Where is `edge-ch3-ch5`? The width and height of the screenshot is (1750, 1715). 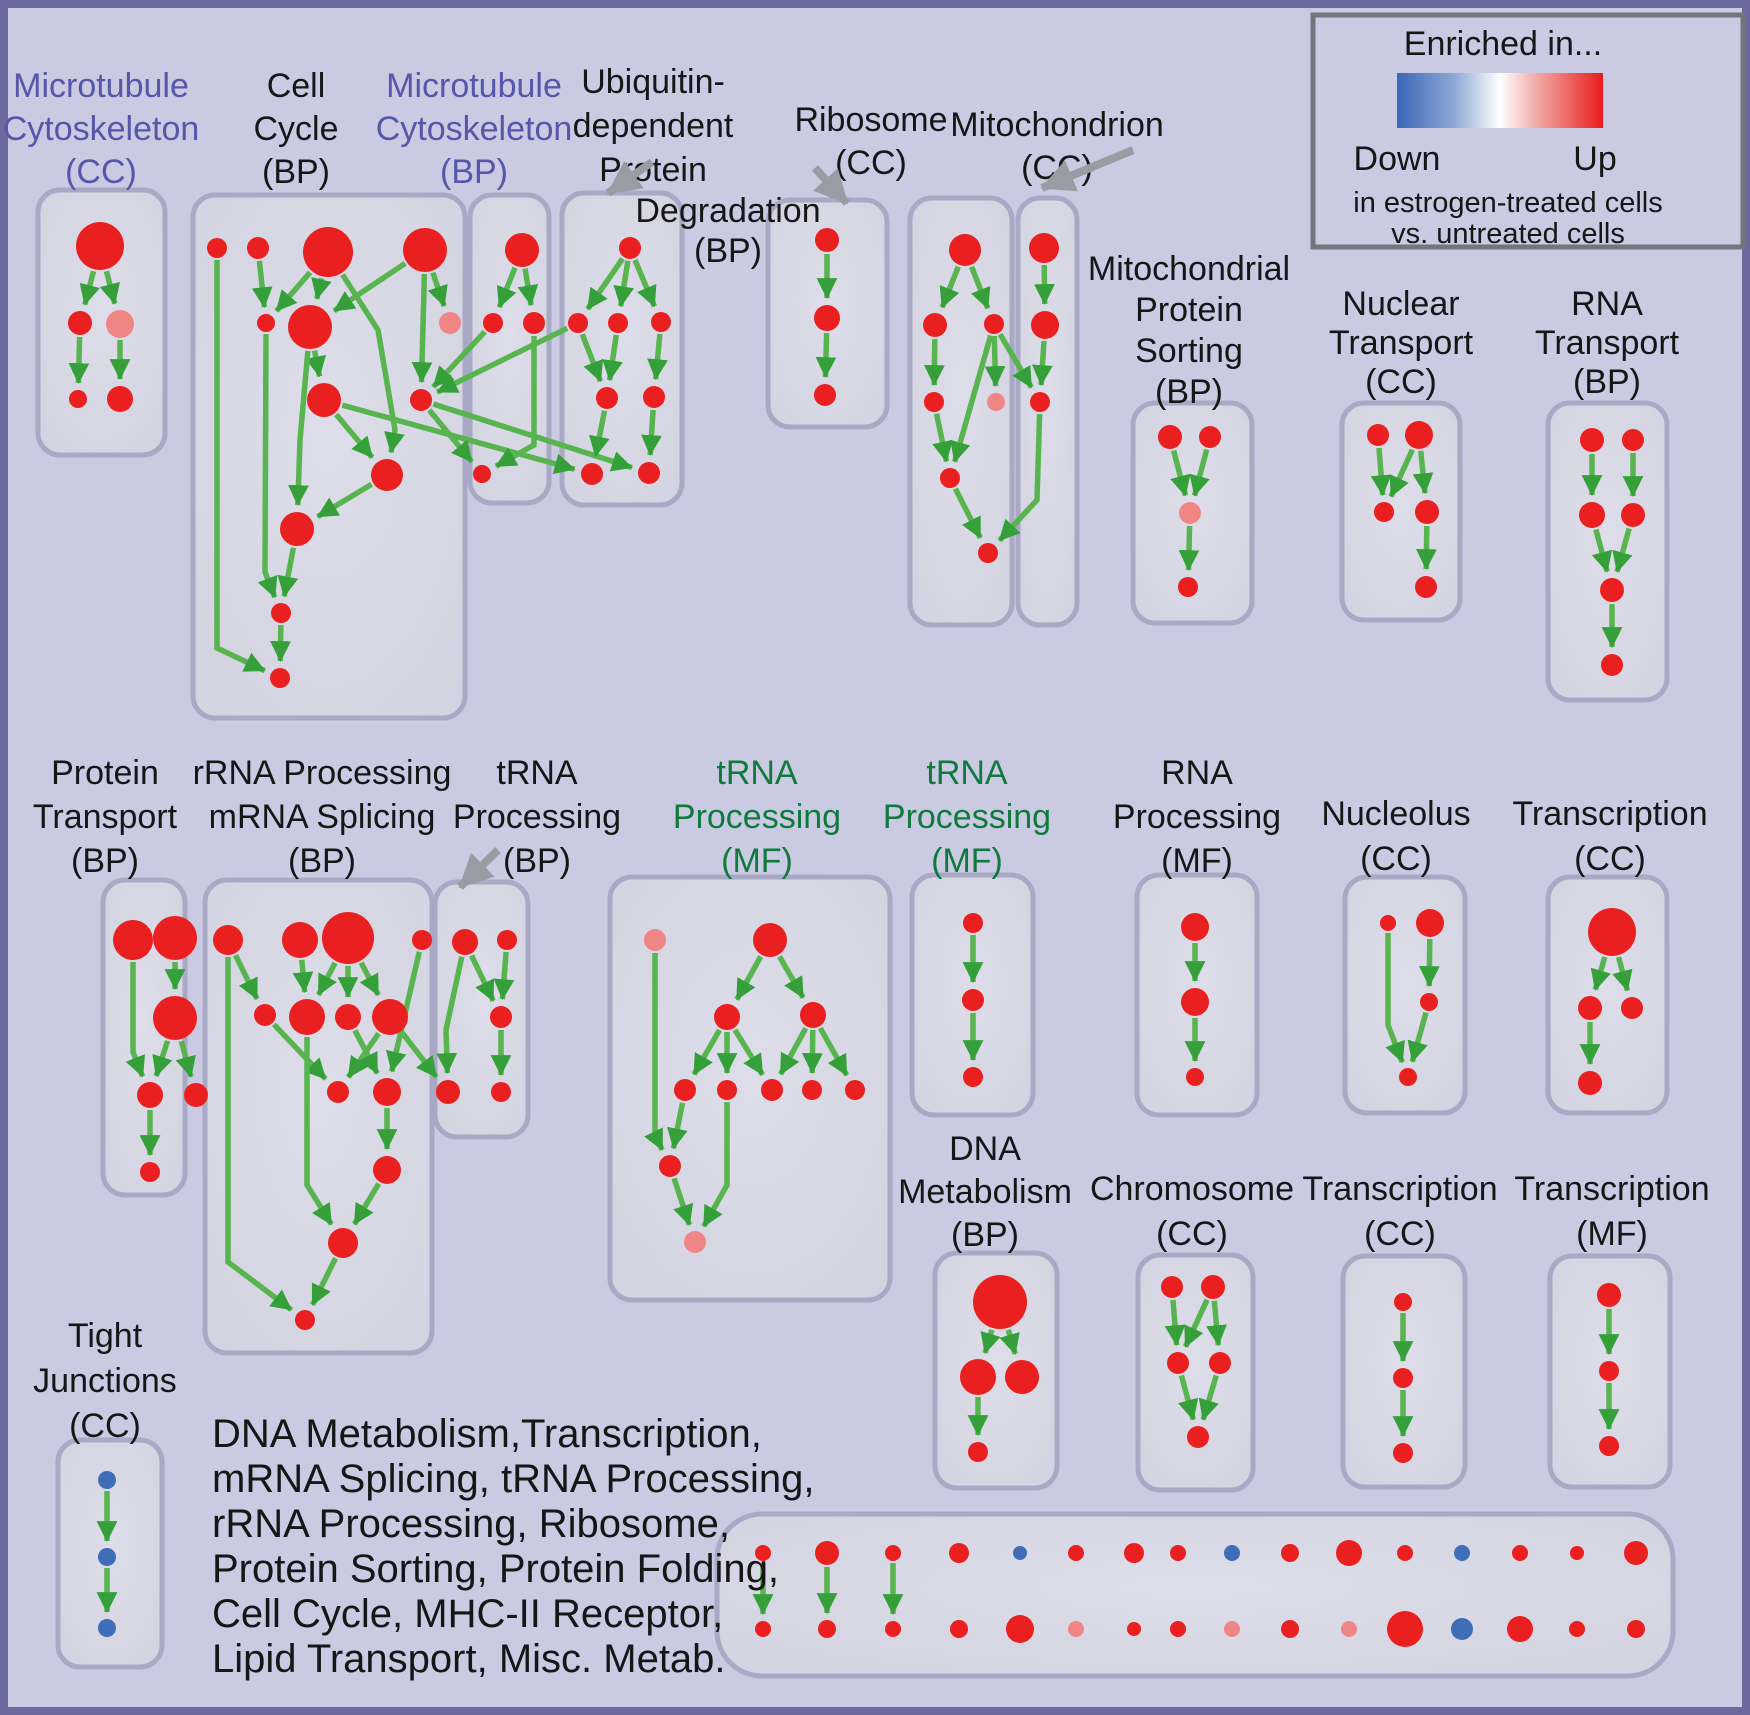
edge-ch3-ch5 is located at coordinates (1188, 1397).